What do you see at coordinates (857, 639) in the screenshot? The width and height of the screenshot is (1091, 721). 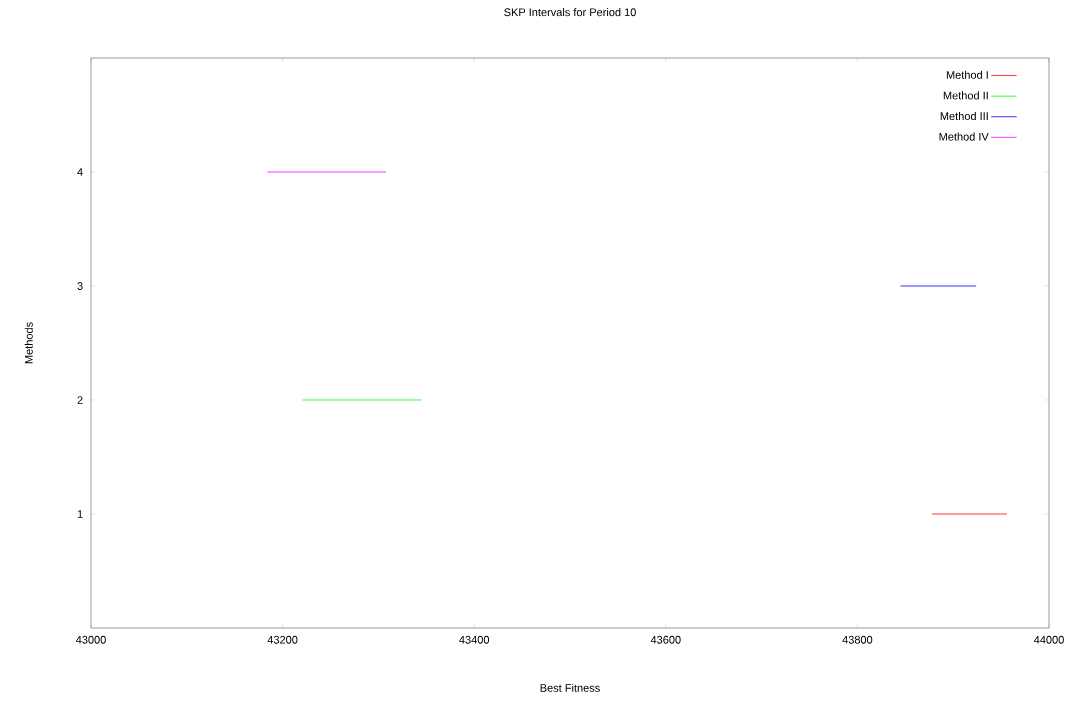 I see `x-tick-label: 43800` at bounding box center [857, 639].